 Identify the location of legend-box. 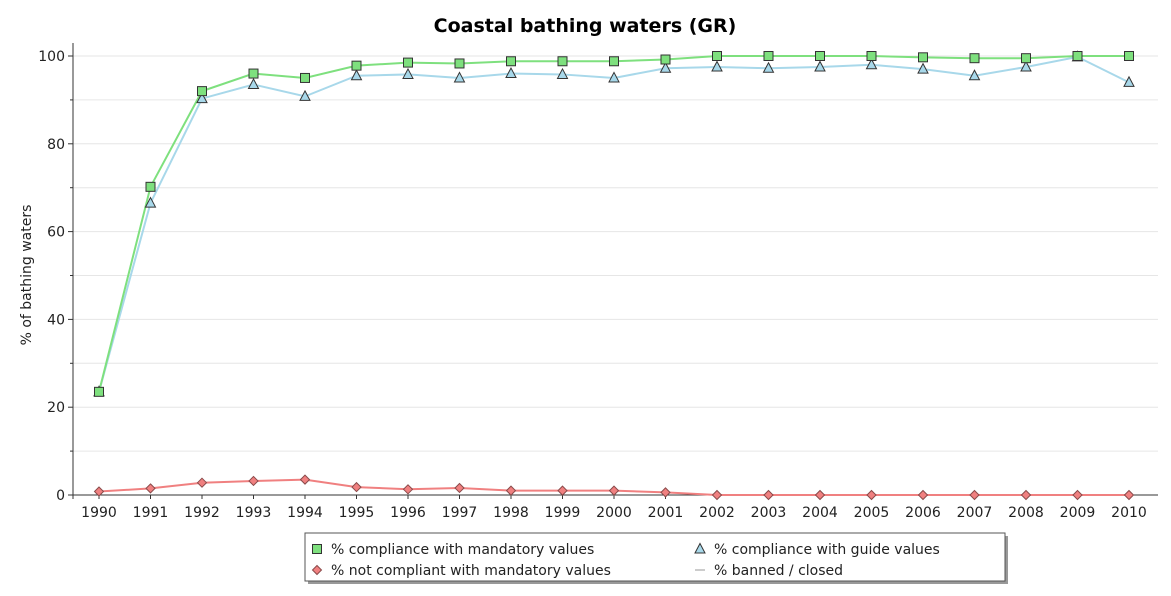
(655, 557).